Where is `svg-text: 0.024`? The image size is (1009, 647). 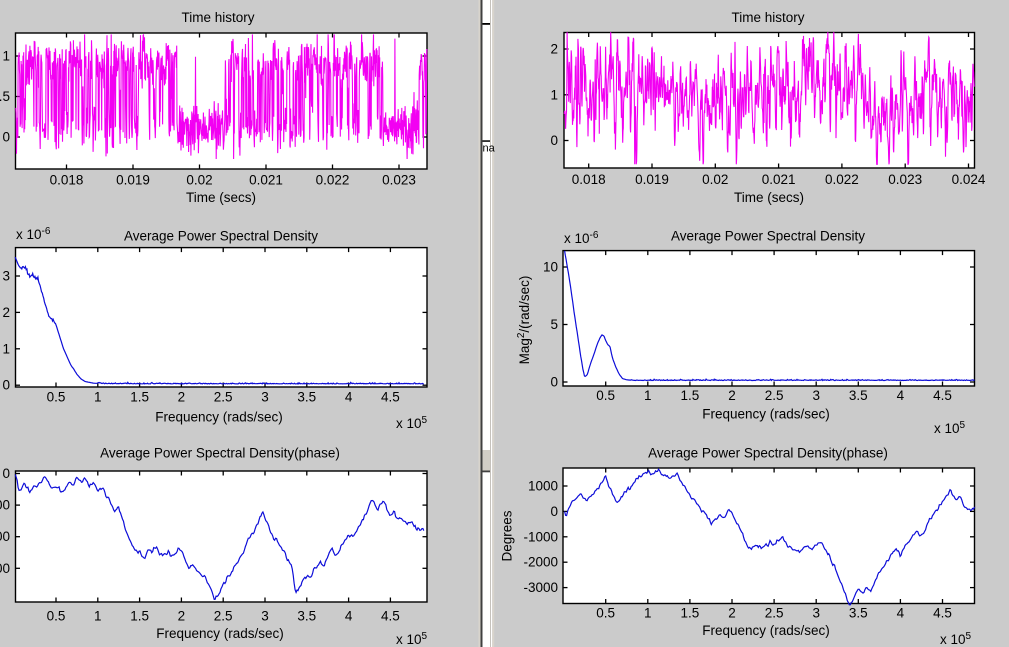 svg-text: 0.024 is located at coordinates (969, 179).